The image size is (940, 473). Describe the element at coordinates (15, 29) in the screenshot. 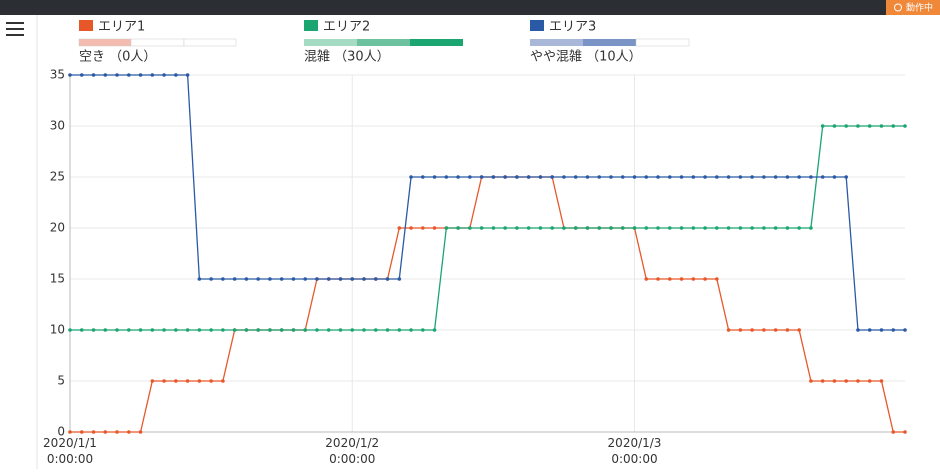

I see `menu-button` at that location.